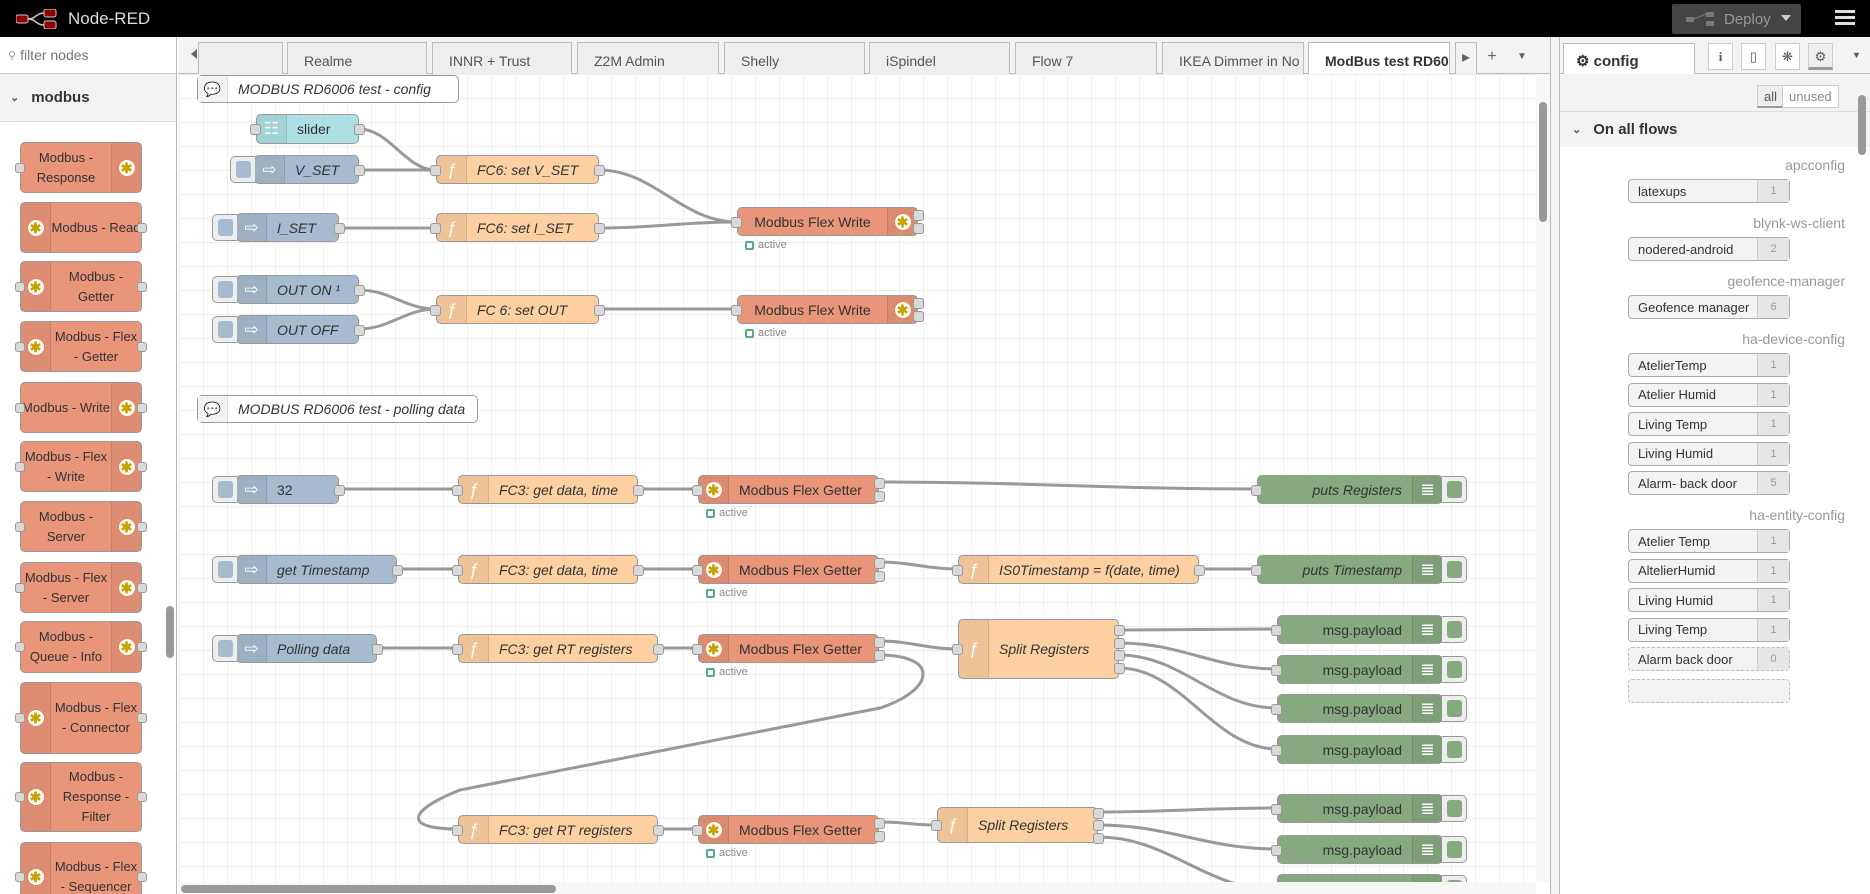 The image size is (1870, 894). I want to click on palette-node: ✱ Modbus - Queue - Info, so click(81, 647).